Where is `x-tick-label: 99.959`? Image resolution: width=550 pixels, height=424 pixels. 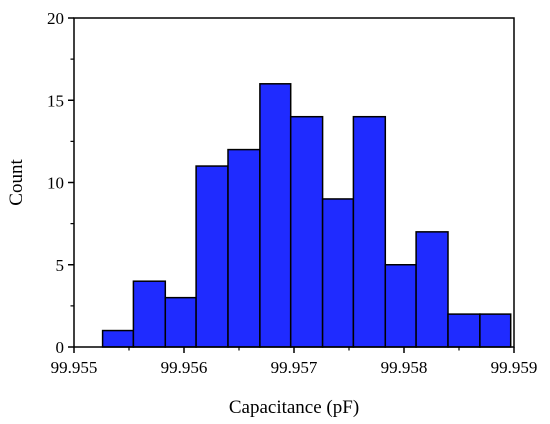
x-tick-label: 99.959 is located at coordinates (514, 367).